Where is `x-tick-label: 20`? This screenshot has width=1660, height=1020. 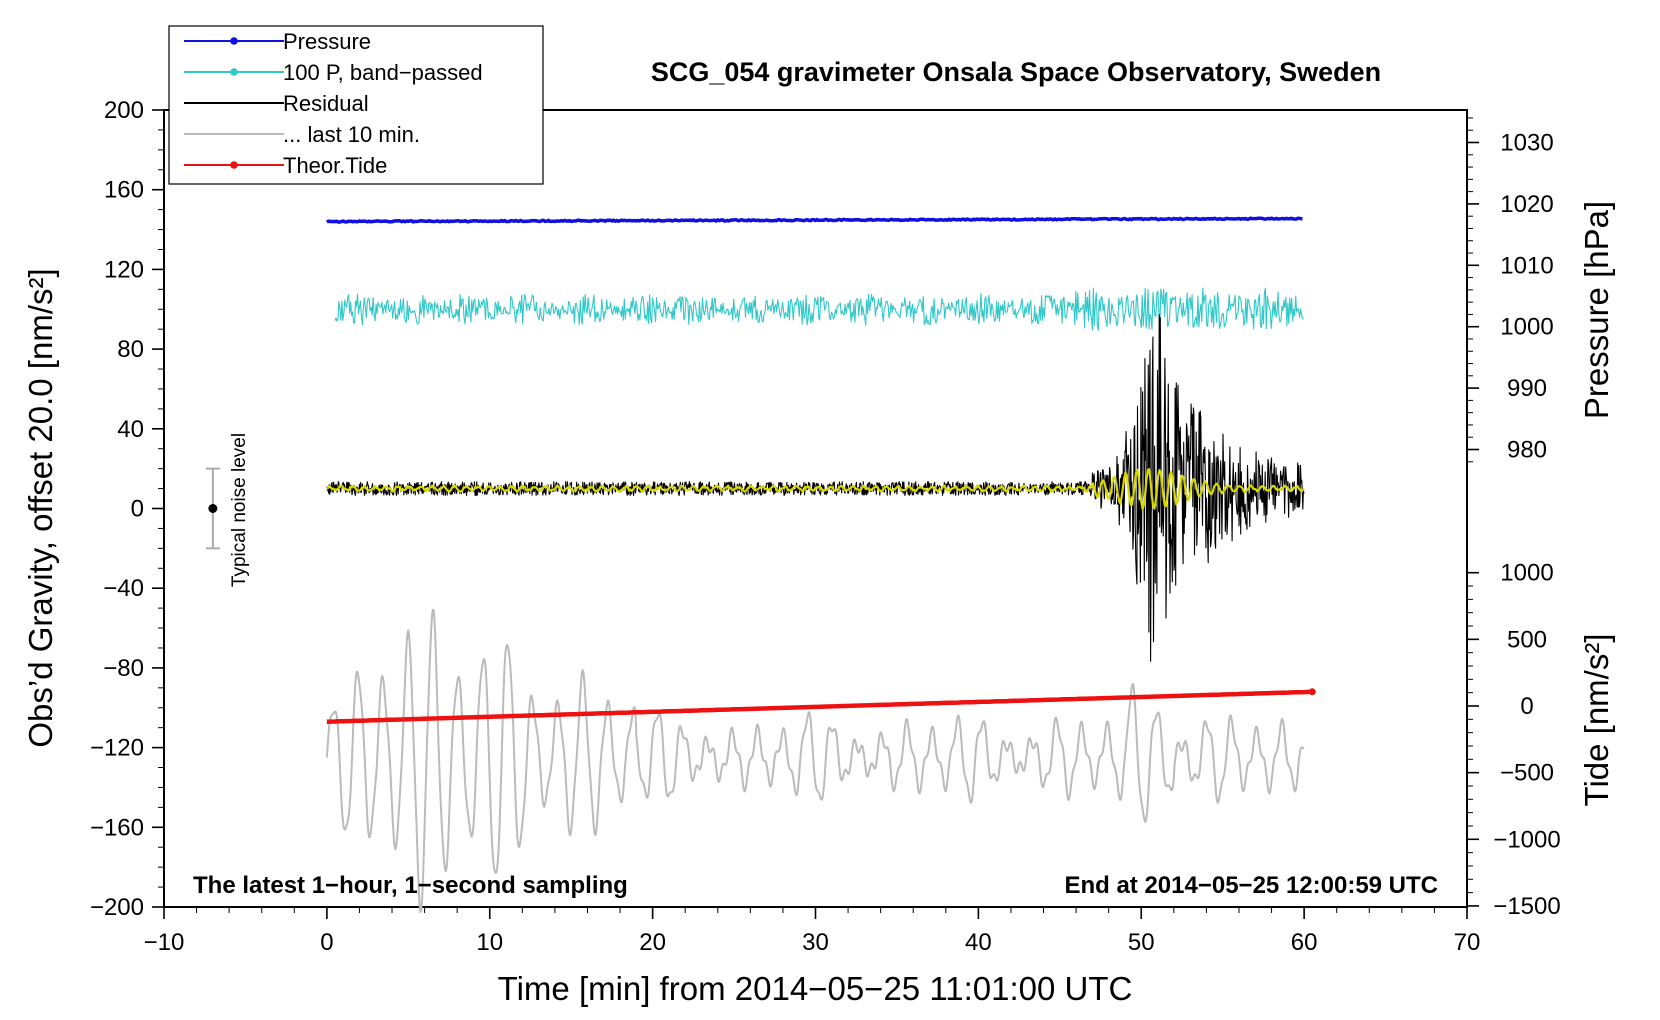
x-tick-label: 20 is located at coordinates (652, 942).